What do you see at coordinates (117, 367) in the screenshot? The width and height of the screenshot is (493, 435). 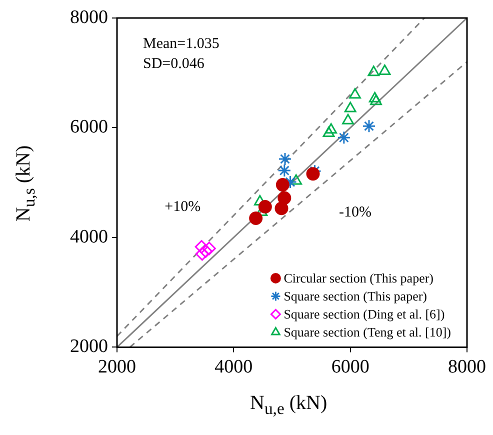 I see `x-tick-label: 2000` at bounding box center [117, 367].